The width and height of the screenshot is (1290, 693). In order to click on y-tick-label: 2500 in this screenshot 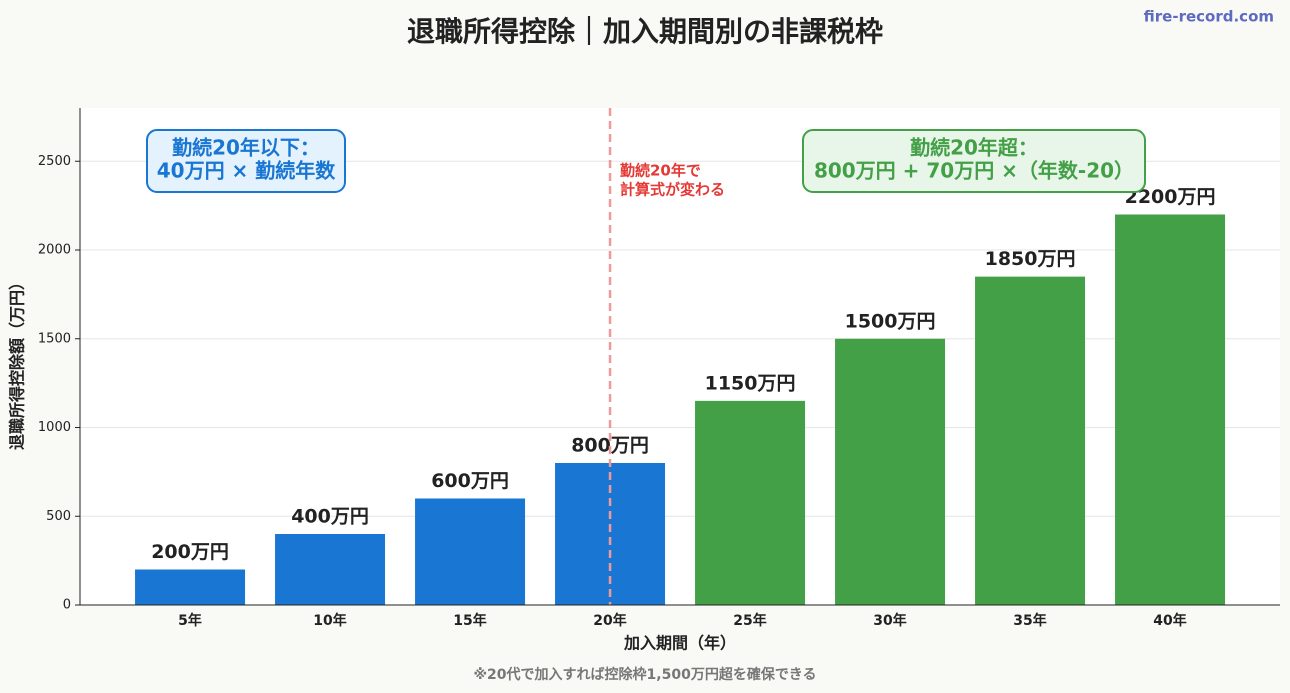, I will do `click(54, 161)`.